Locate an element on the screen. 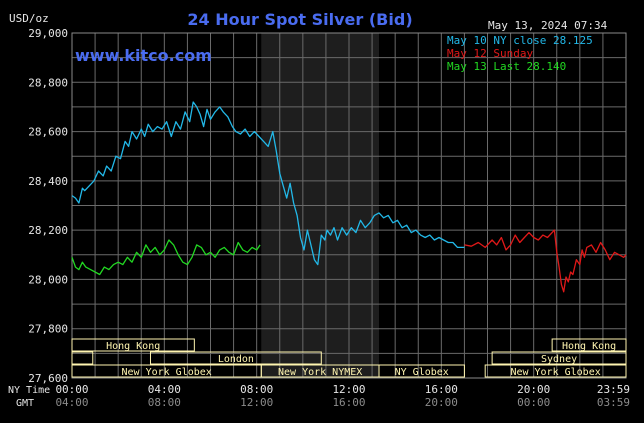 The image size is (644, 423). x-tick-label-ny: 12:00 is located at coordinates (348, 389).